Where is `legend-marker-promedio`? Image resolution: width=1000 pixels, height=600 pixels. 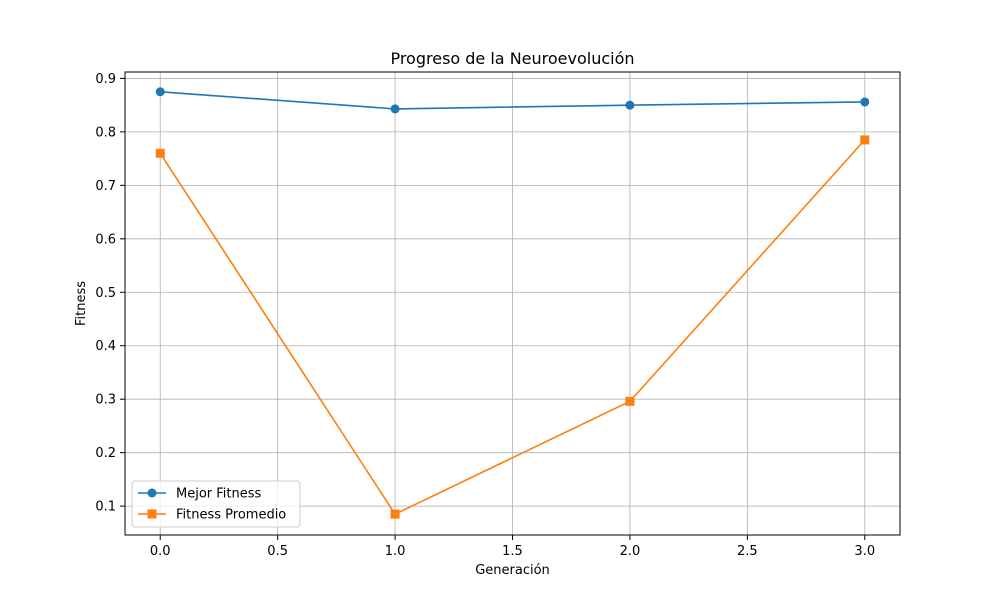 legend-marker-promedio is located at coordinates (152, 514).